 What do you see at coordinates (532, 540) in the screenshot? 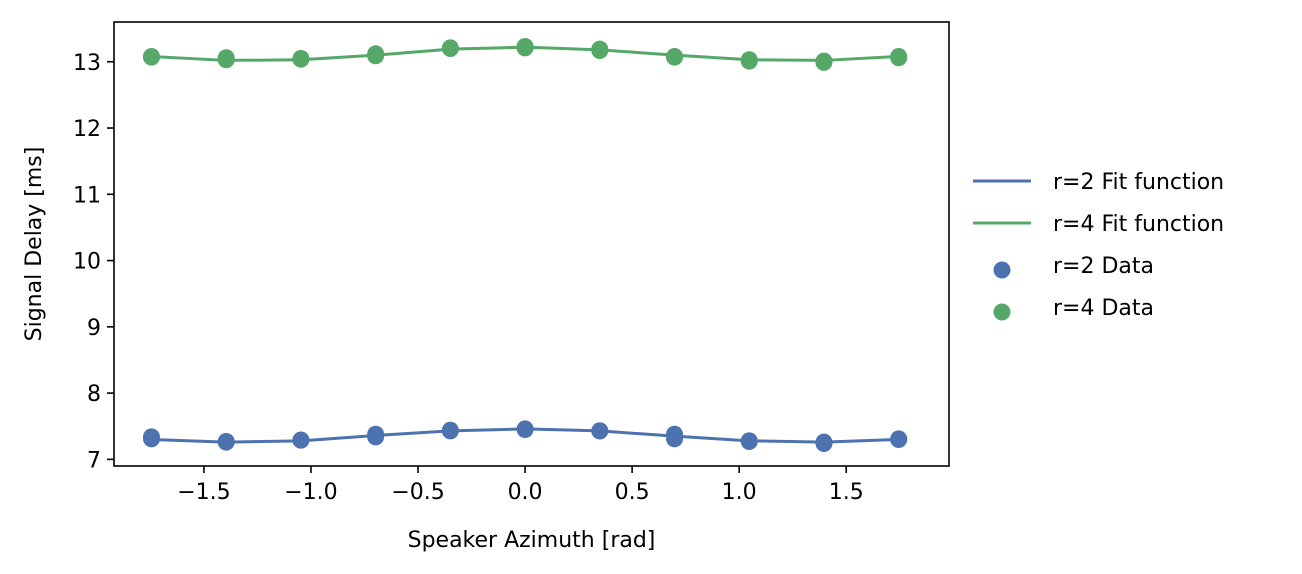
I see `x-axis-title: Speaker Azimuth [rad]` at bounding box center [532, 540].